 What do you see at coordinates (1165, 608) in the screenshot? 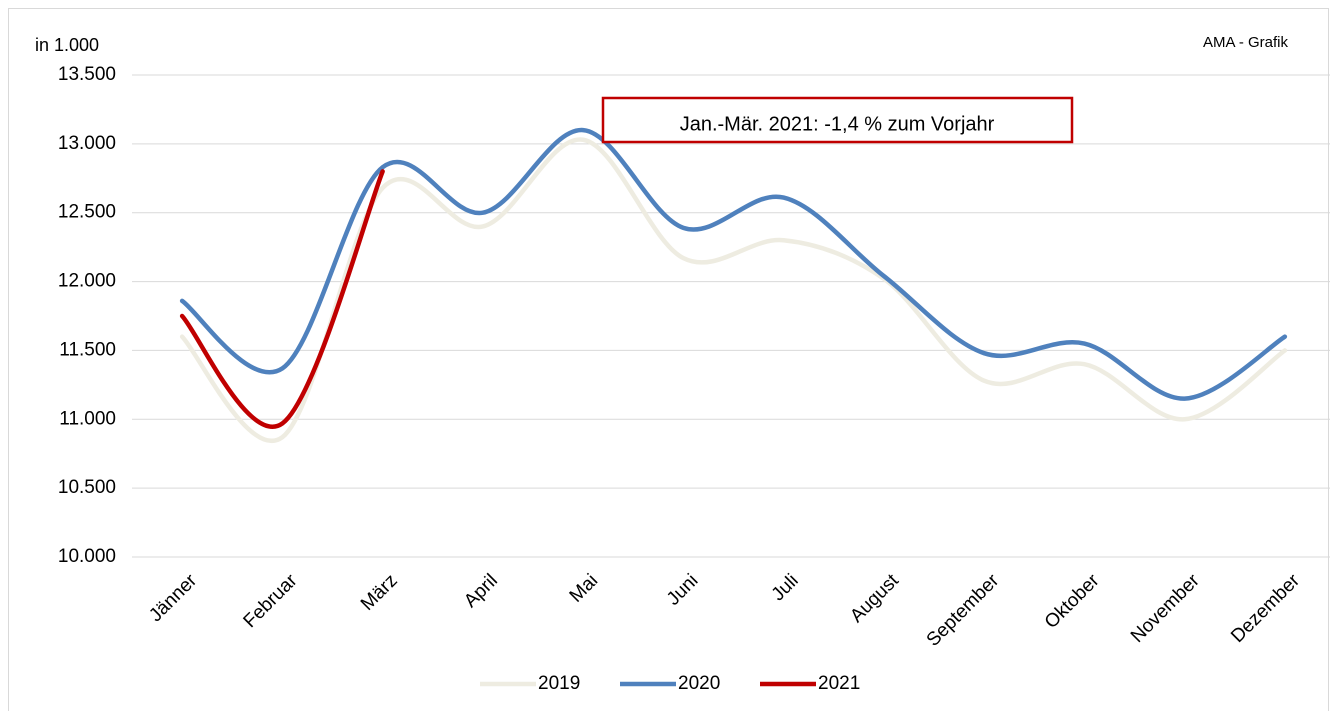
I see `x-tick-label: November` at bounding box center [1165, 608].